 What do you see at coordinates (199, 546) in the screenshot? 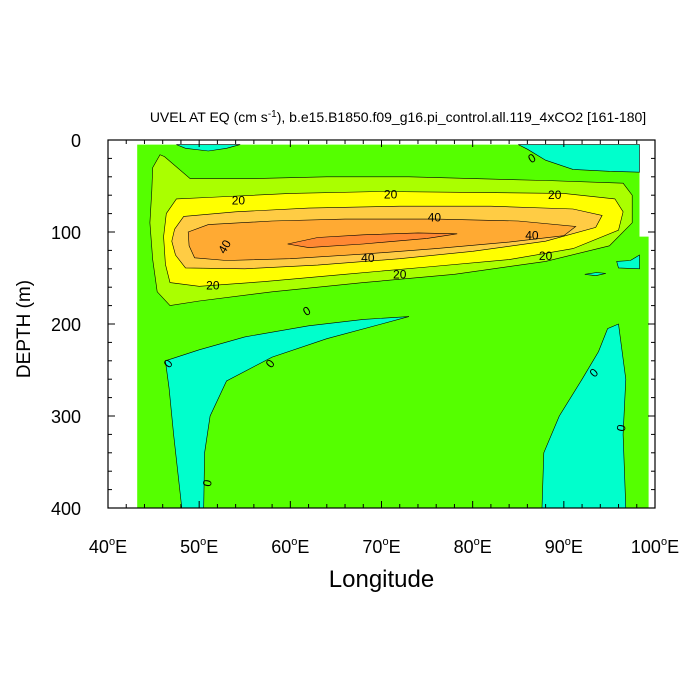
I see `x-tick-label: 50oE` at bounding box center [199, 546].